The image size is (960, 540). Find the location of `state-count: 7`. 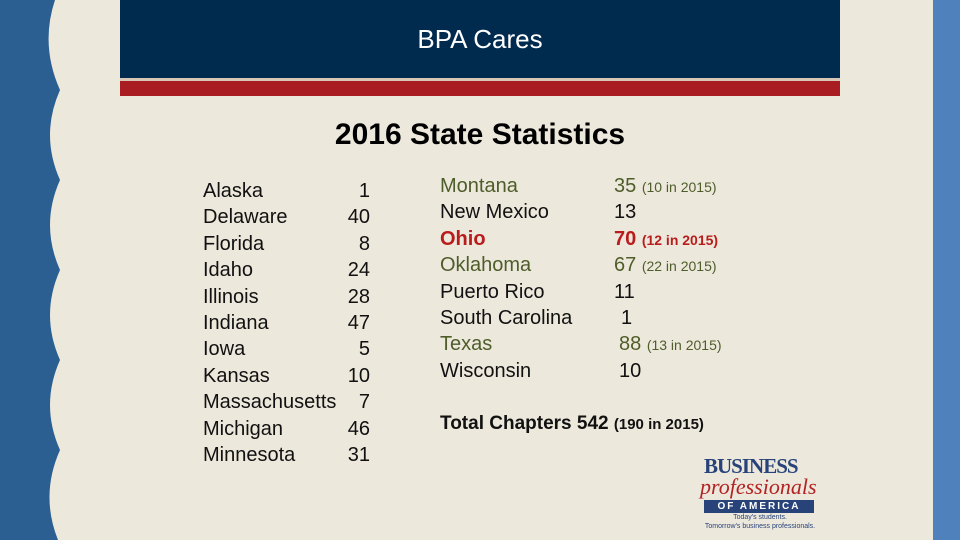

state-count: 7 is located at coordinates (364, 402).